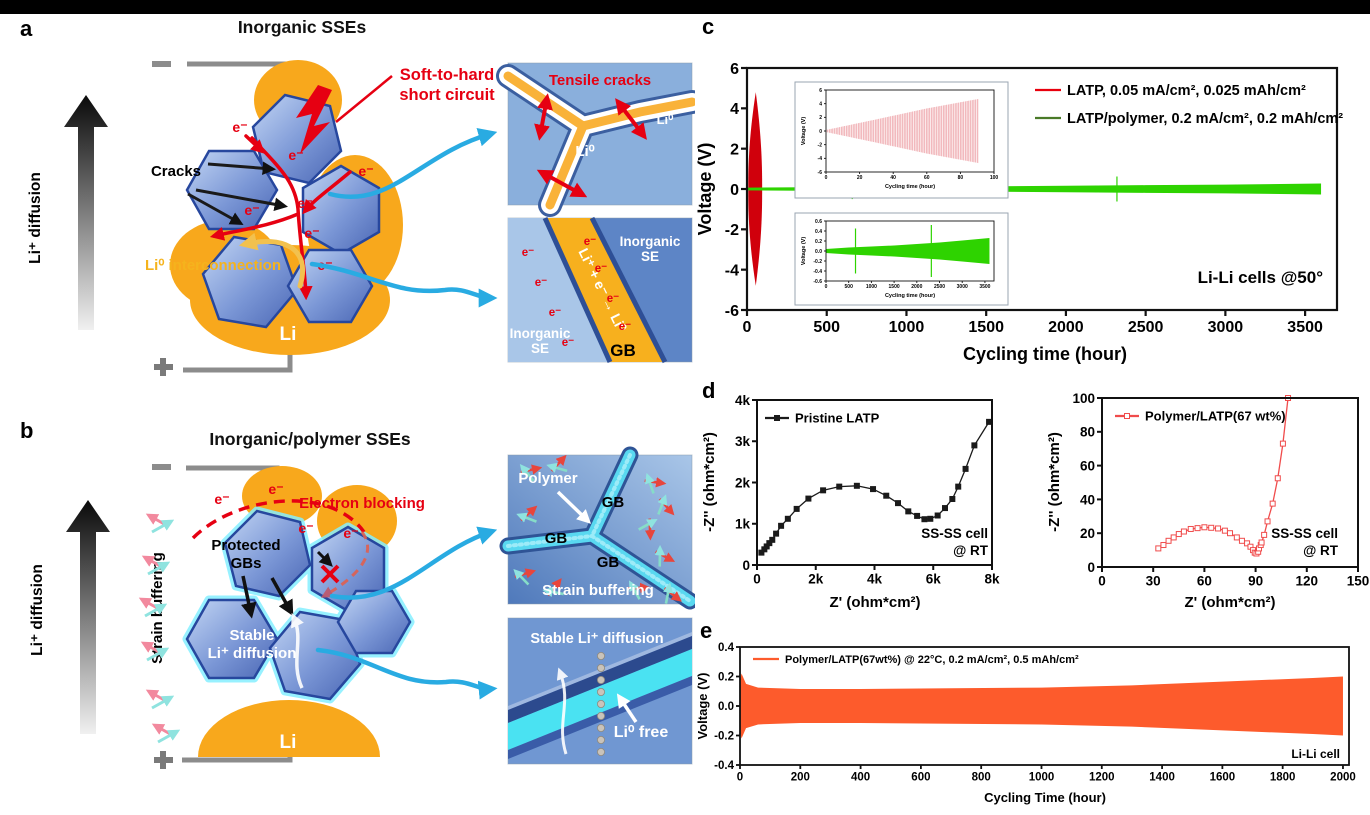  What do you see at coordinates (837, 418) in the screenshot?
I see `legend-label: Pristine LATP` at bounding box center [837, 418].